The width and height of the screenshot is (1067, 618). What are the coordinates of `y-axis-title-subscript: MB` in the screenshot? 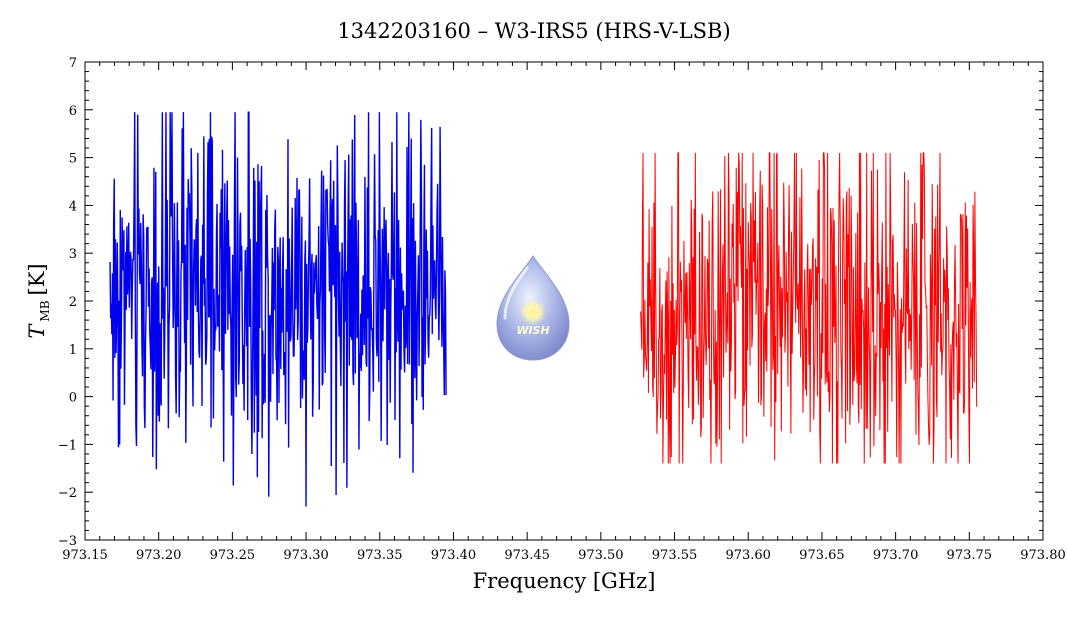 It's located at (45, 310).